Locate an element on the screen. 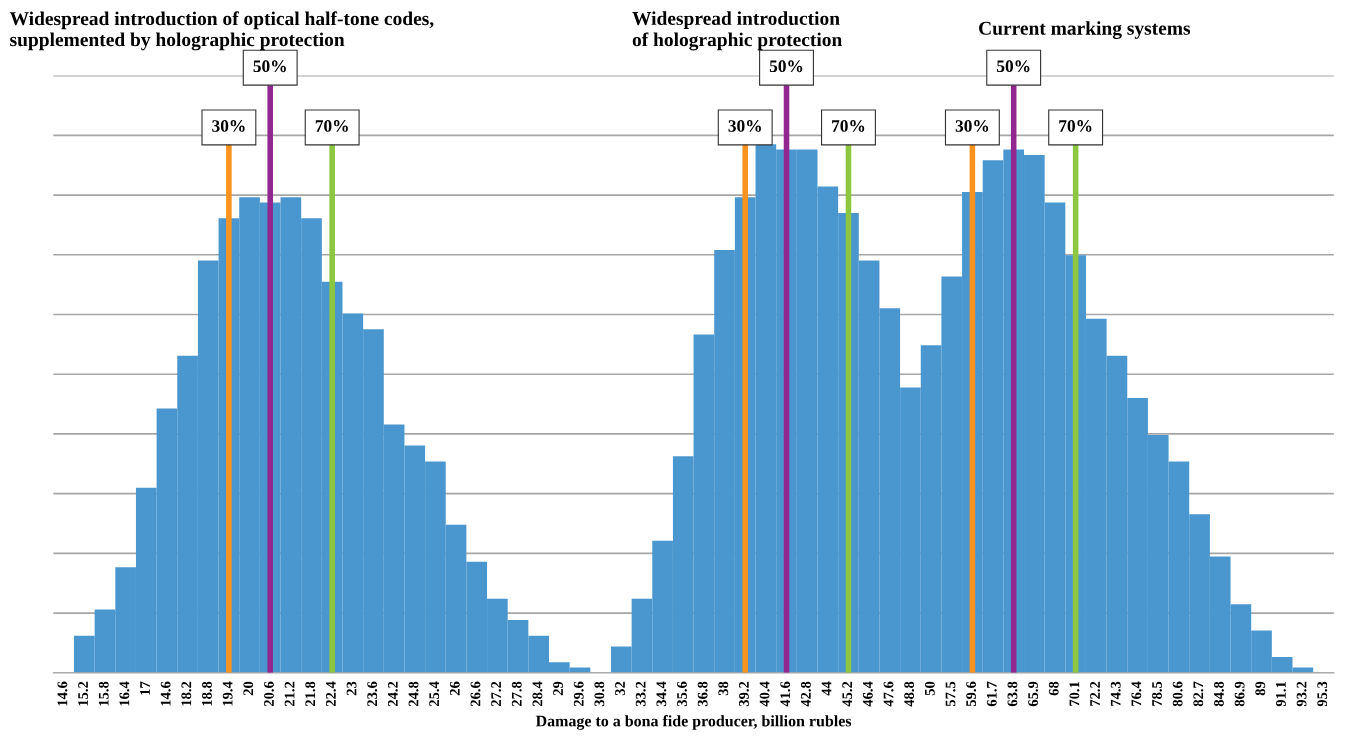 This screenshot has height=756, width=1368. x-tick-label: 63.8 is located at coordinates (1012, 694).